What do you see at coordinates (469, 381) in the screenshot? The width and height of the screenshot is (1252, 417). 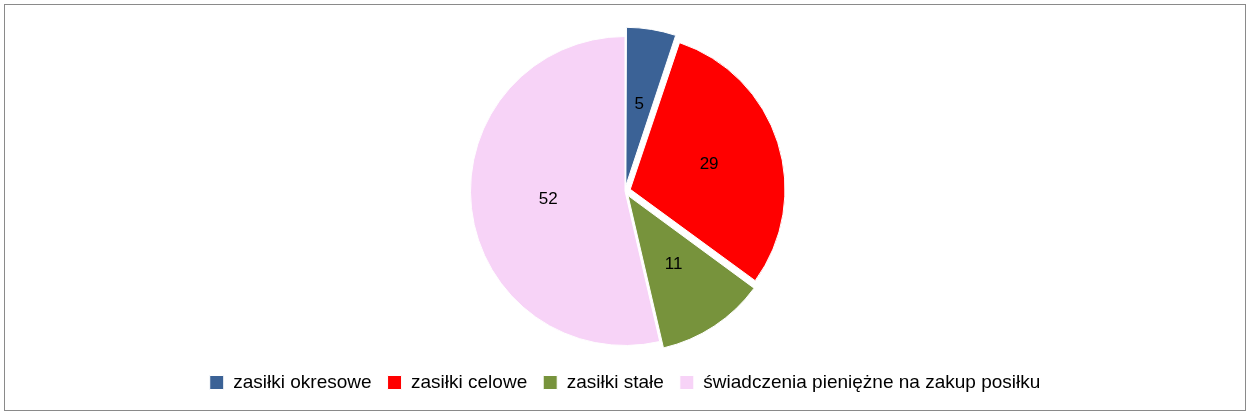 I see `legend-label: zasiłki celowe` at bounding box center [469, 381].